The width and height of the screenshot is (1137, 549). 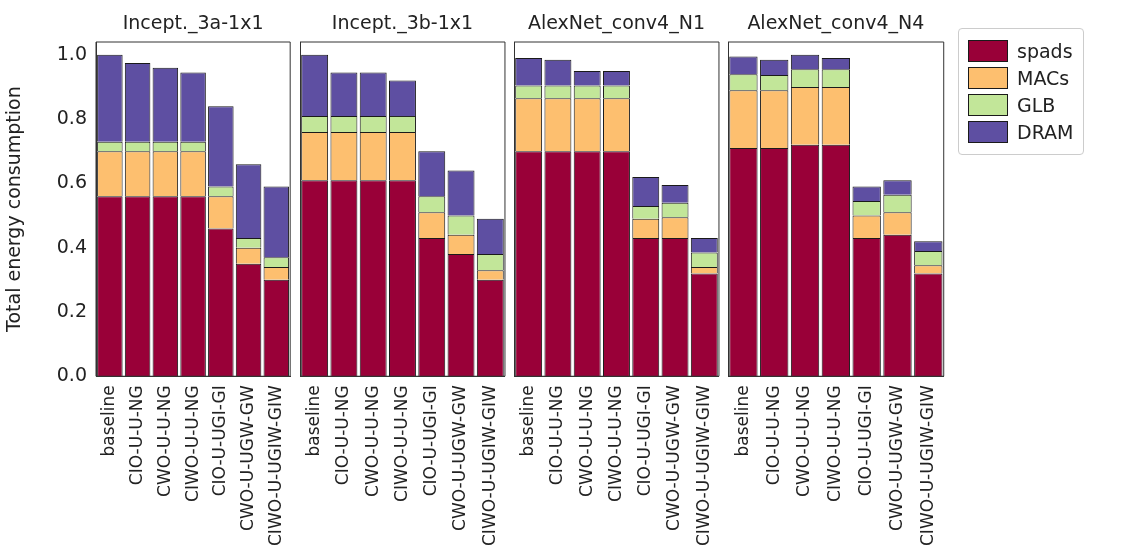 I want to click on y-tick-label: 0.4, so click(x=71, y=245).